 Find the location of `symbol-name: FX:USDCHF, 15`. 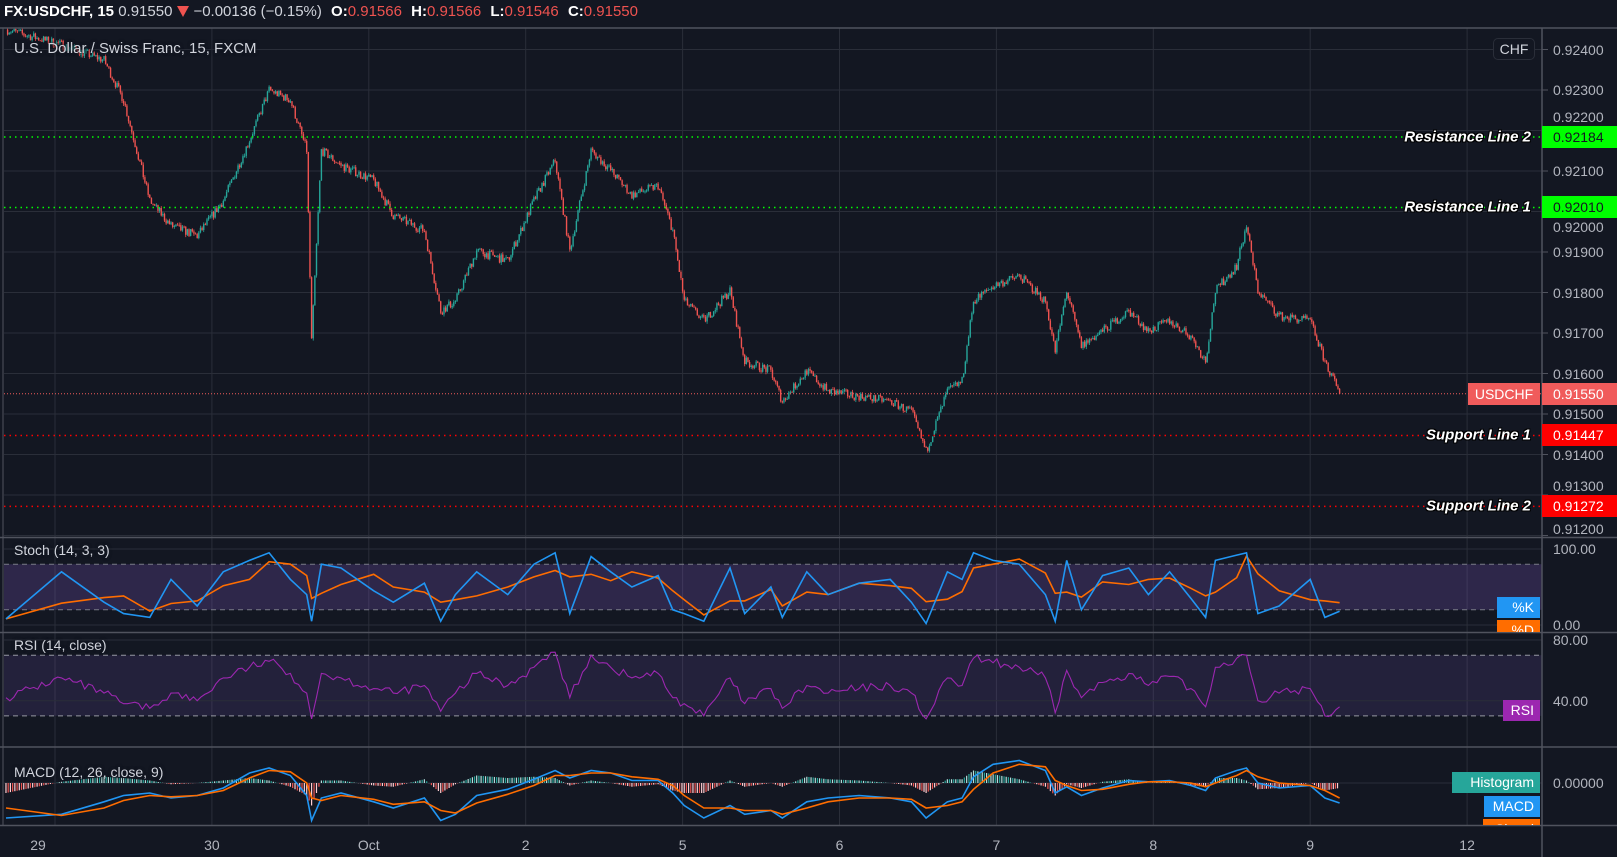

symbol-name: FX:USDCHF, 15 is located at coordinates (59, 11).